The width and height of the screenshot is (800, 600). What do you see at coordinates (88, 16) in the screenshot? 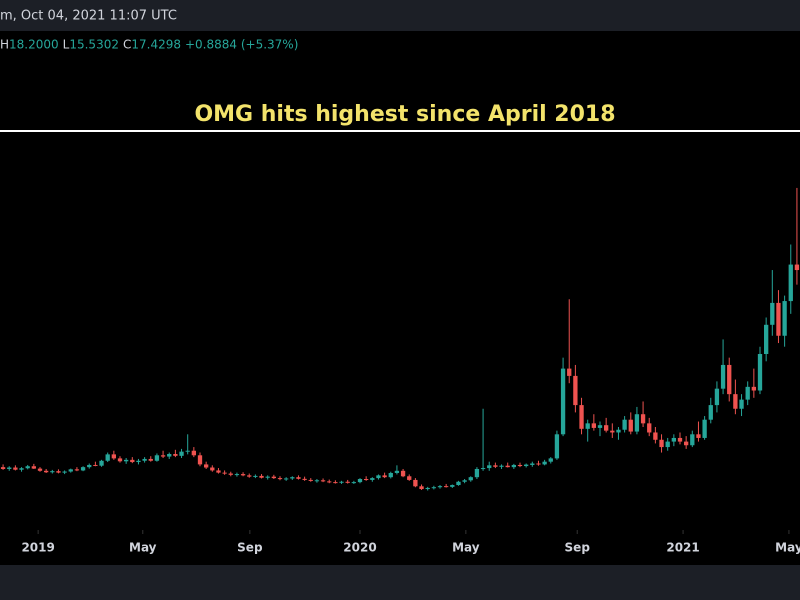
I see `timestamp: m, Oct 04, 2021 11:07 UTC` at bounding box center [88, 16].